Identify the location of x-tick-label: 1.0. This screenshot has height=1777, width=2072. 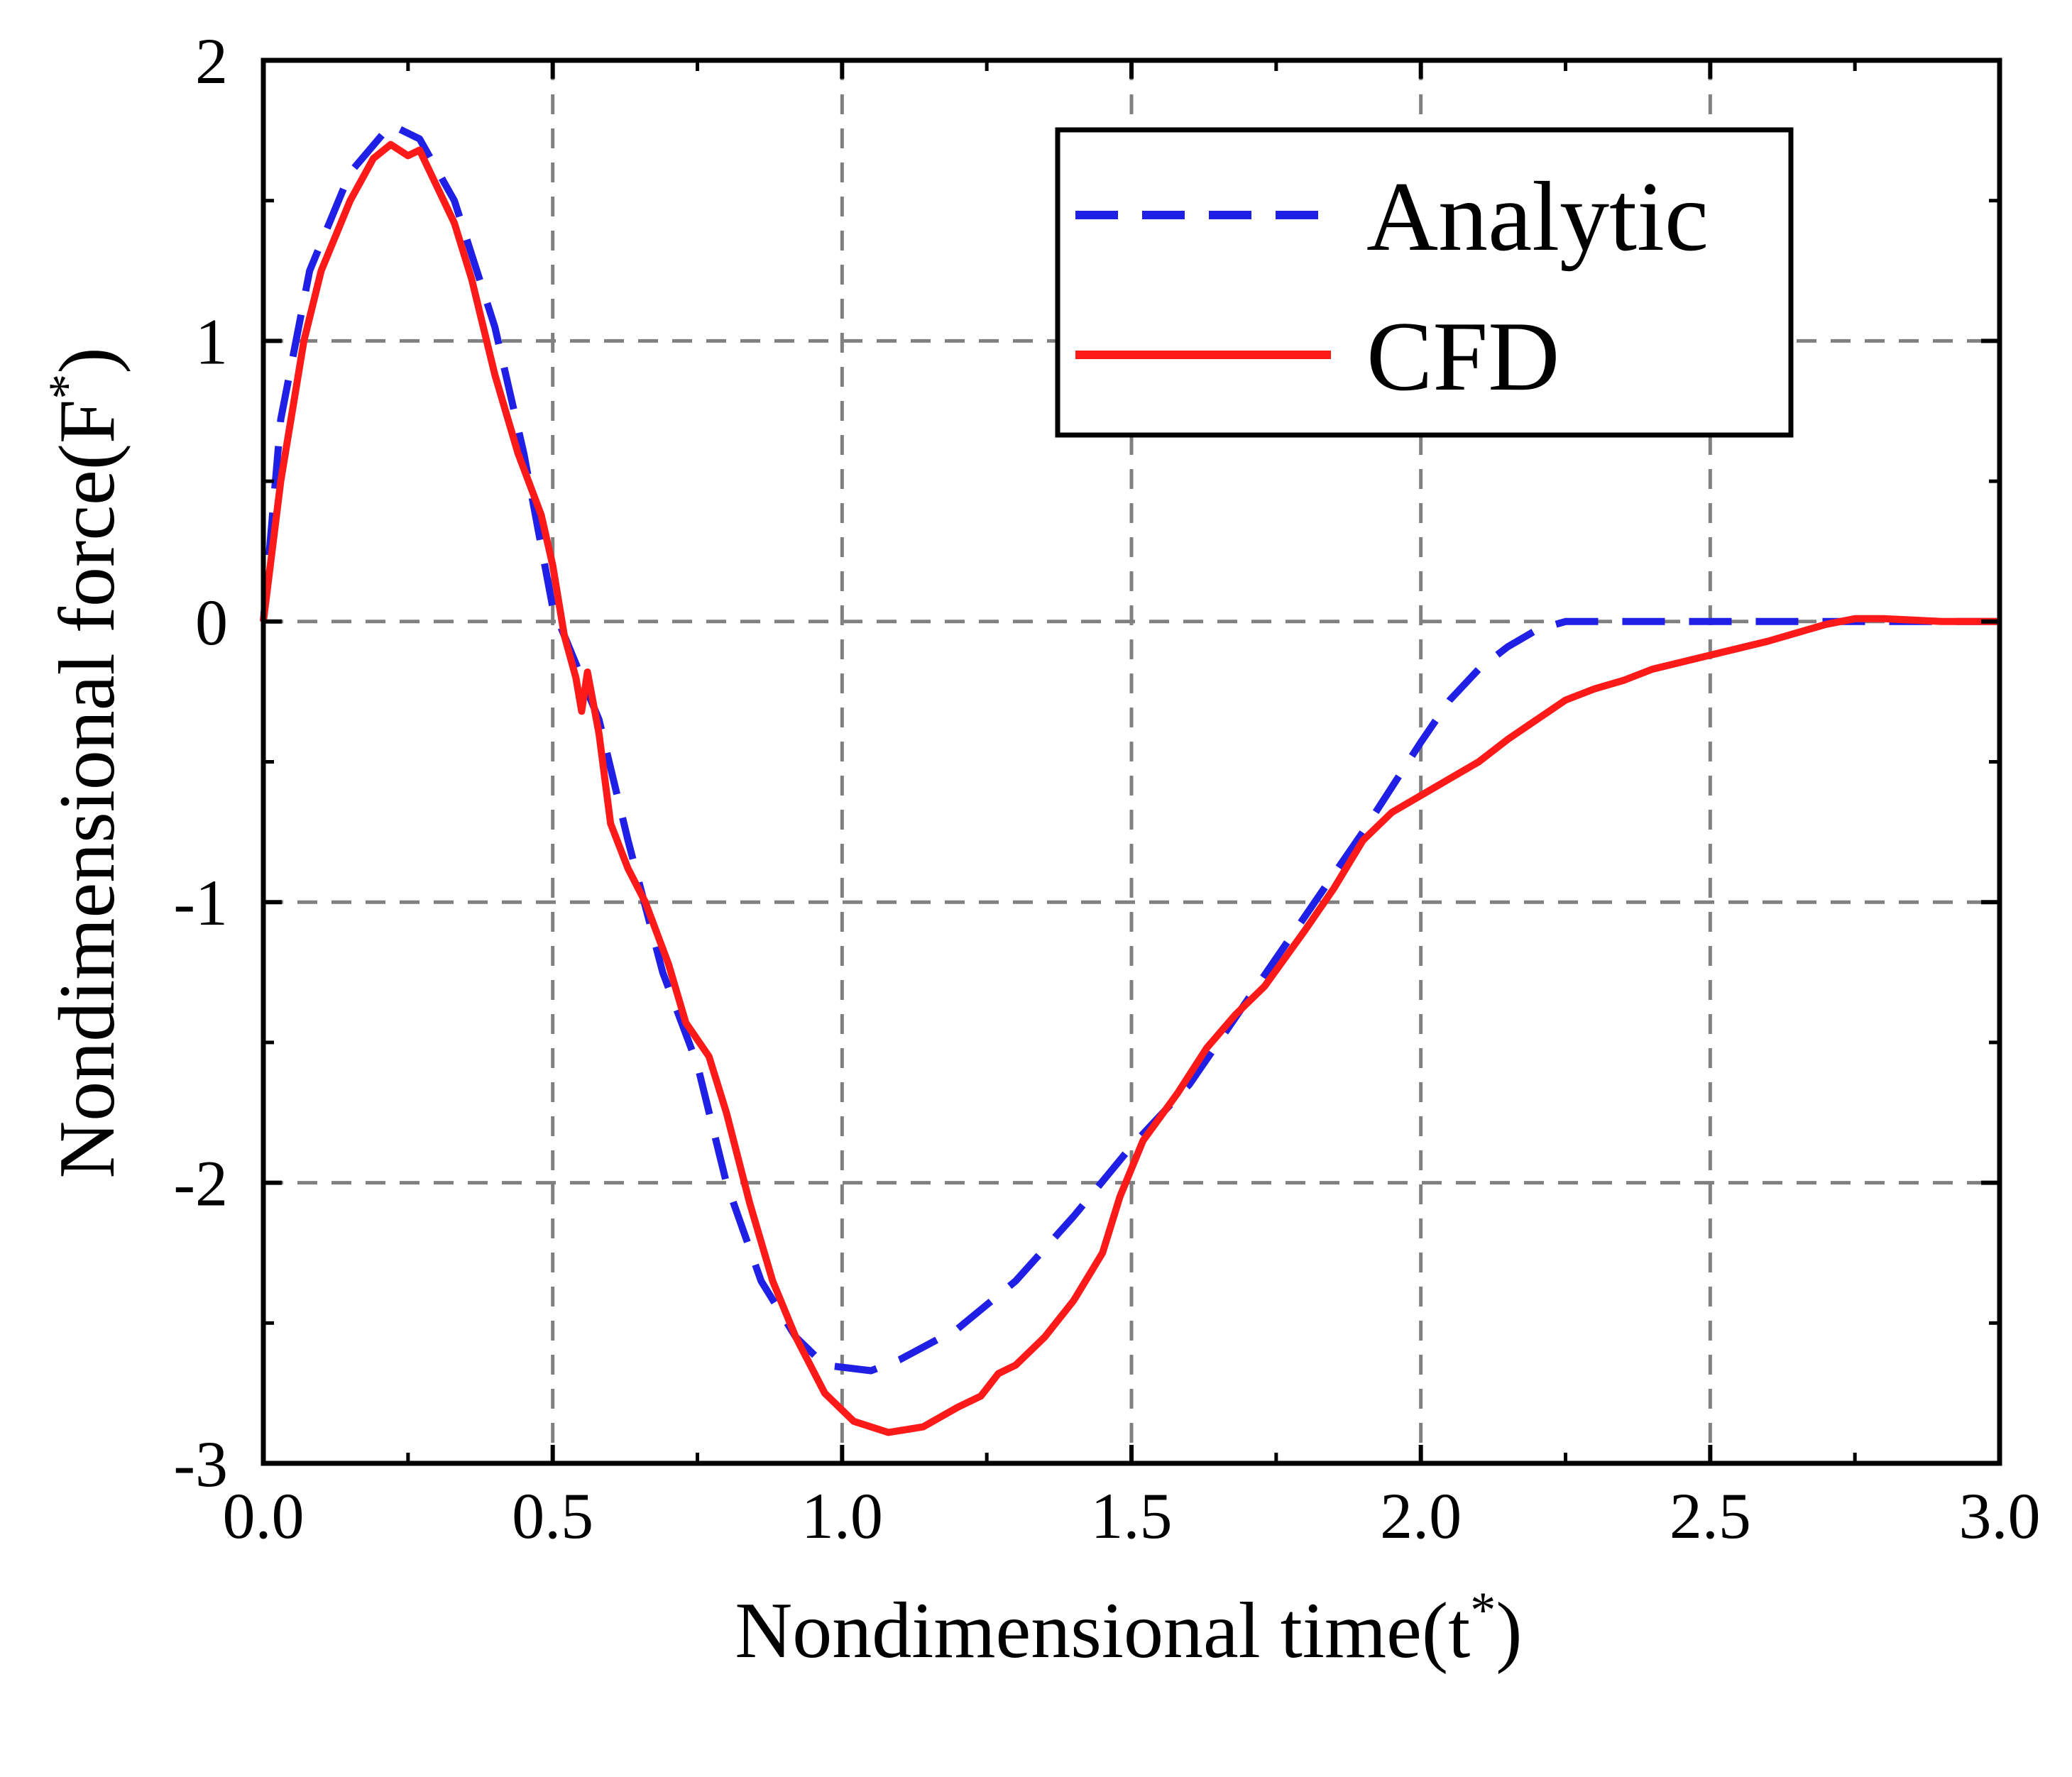
(842, 1516).